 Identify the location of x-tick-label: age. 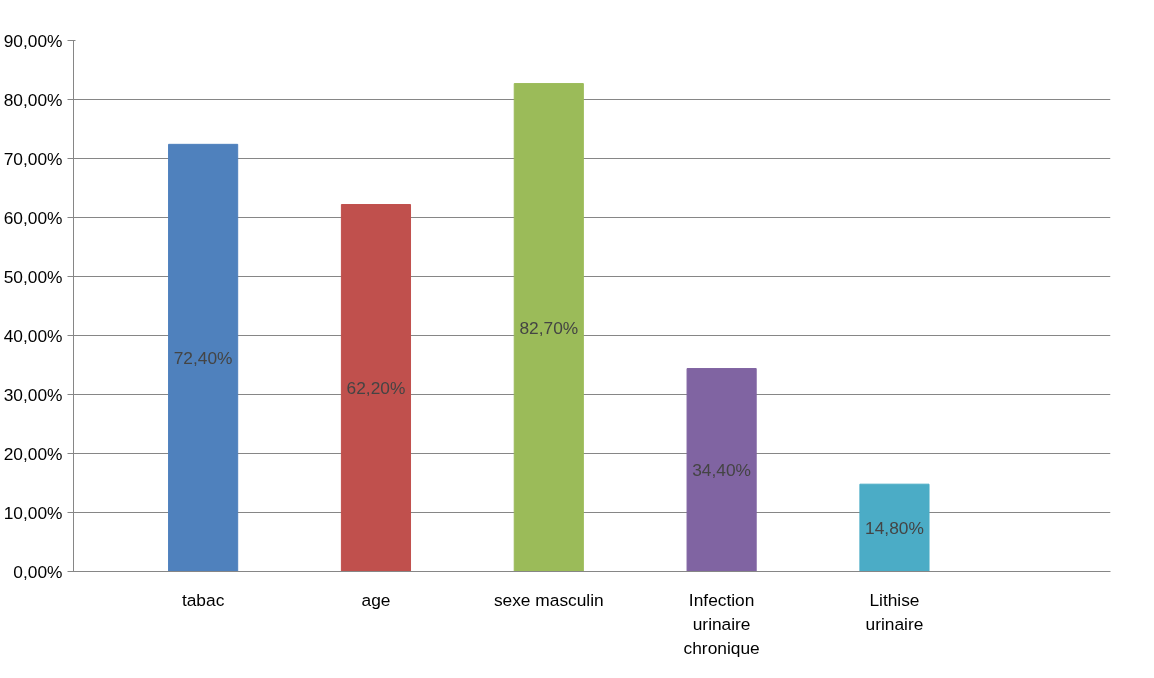
(376, 599).